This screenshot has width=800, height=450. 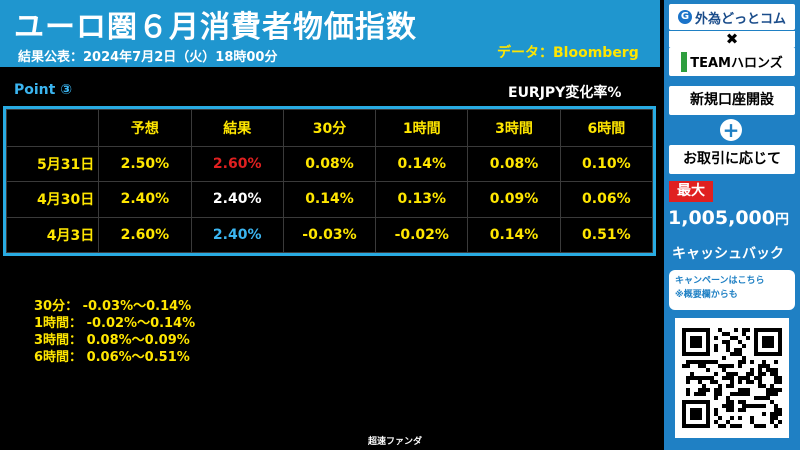 I want to click on change-30m-cell: 0.08%, so click(x=329, y=164).